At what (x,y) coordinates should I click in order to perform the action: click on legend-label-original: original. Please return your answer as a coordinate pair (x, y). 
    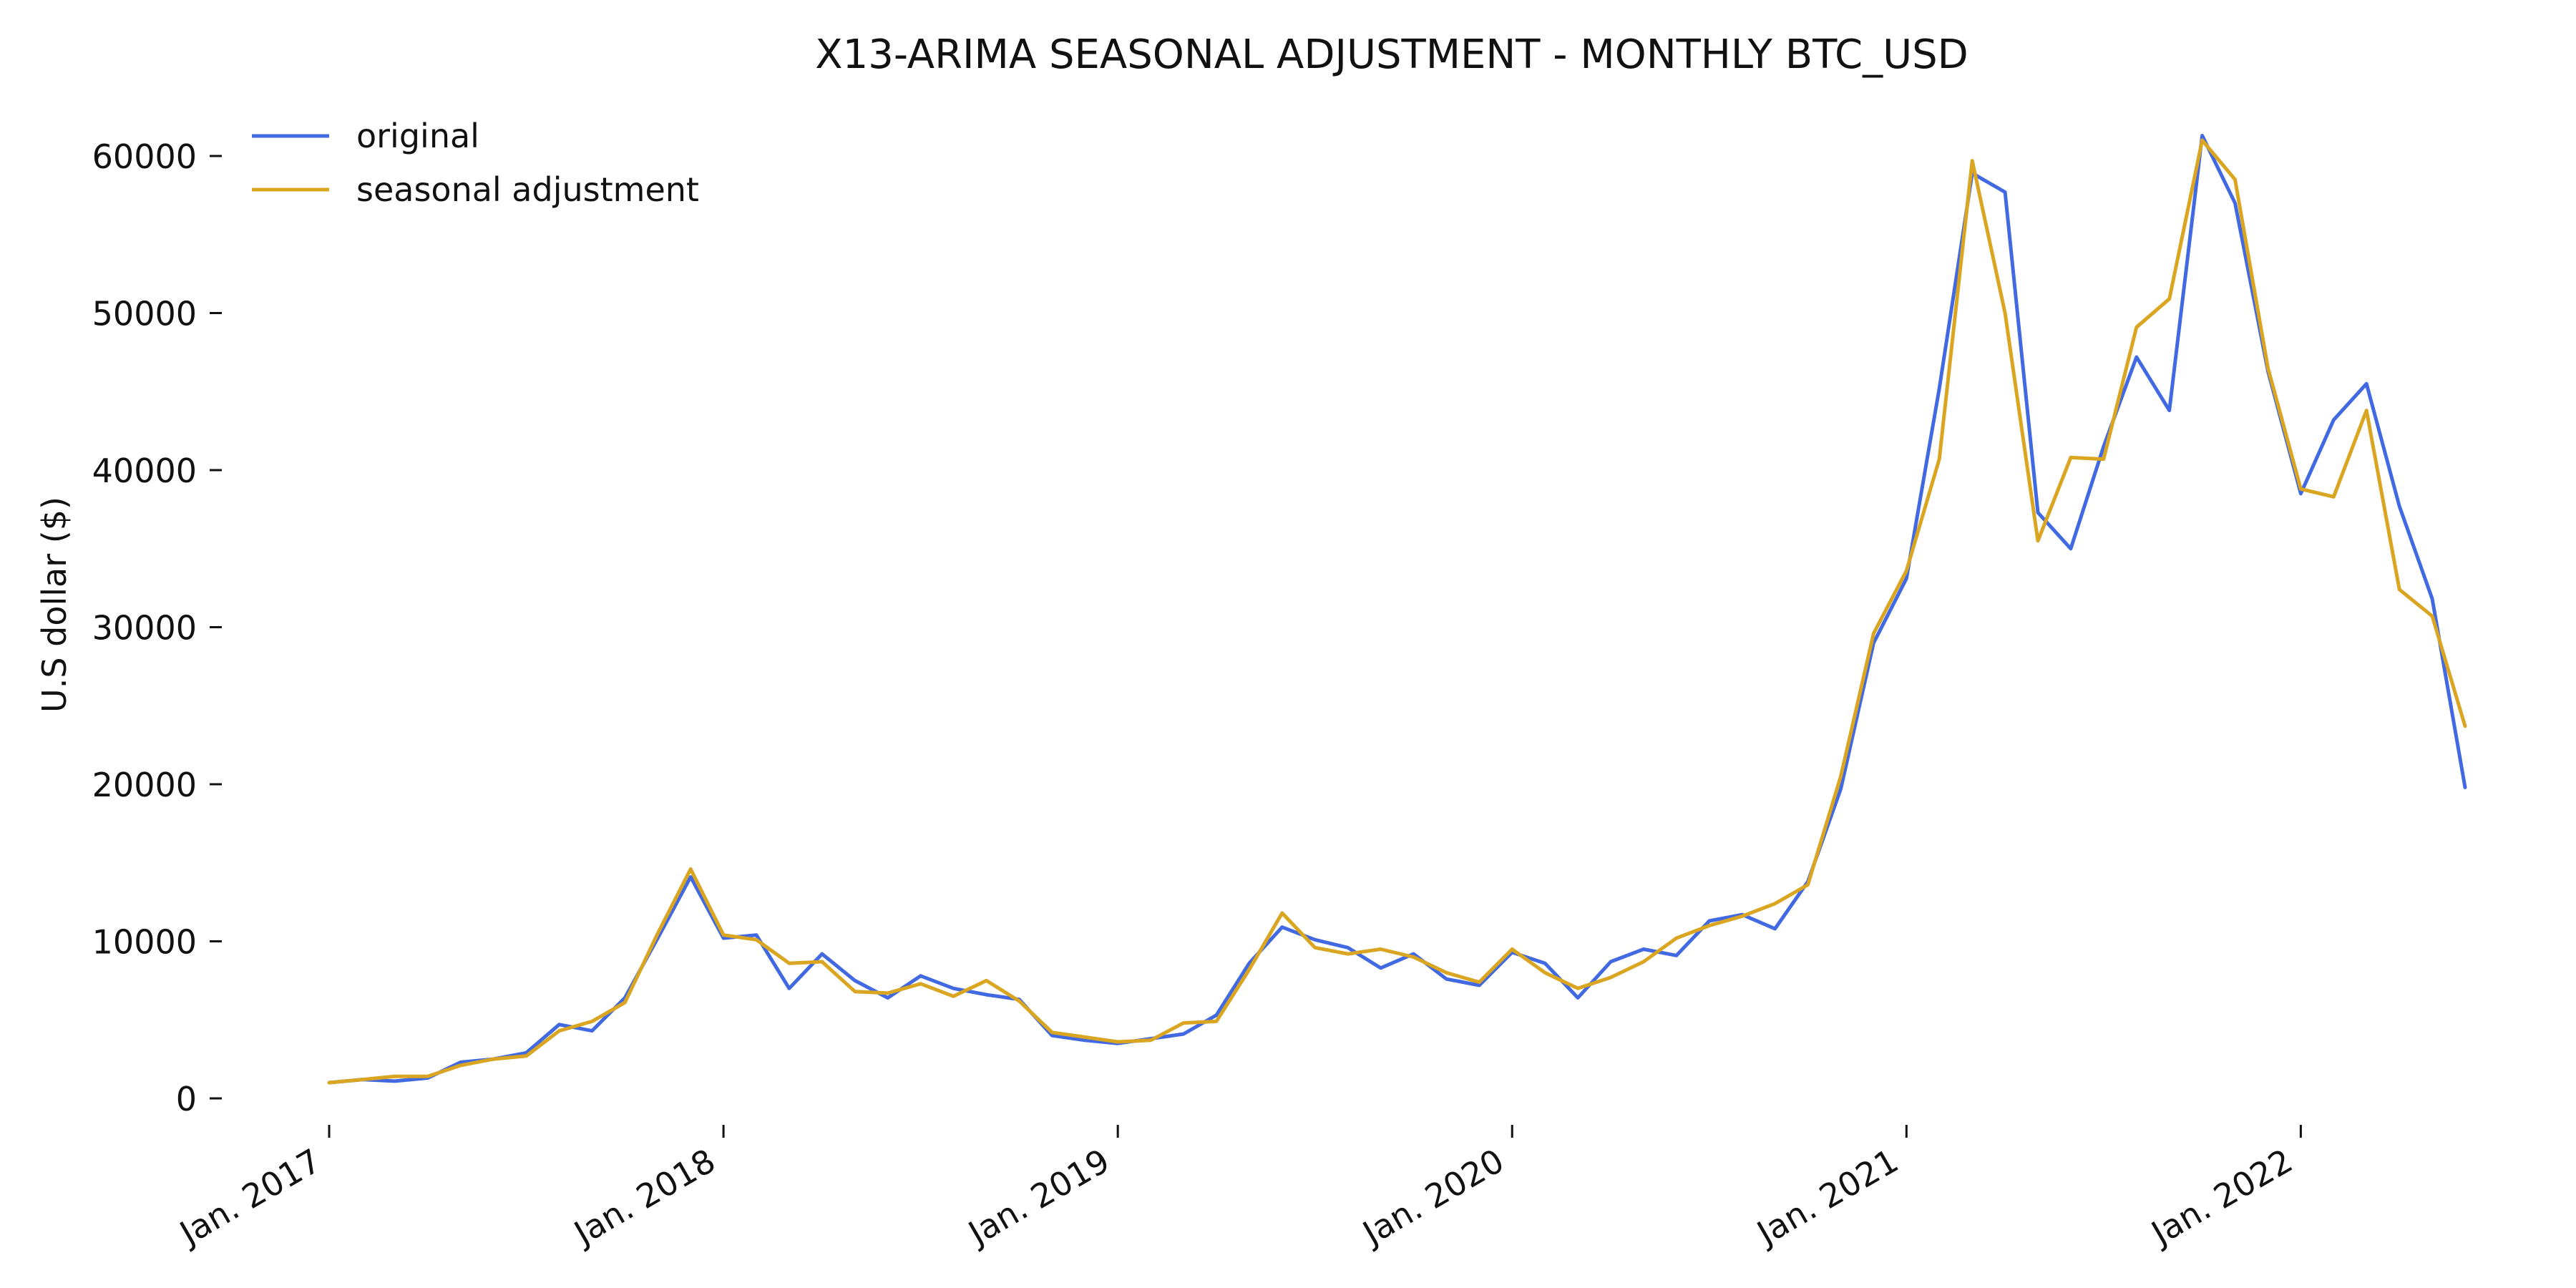
    Looking at the image, I should click on (417, 136).